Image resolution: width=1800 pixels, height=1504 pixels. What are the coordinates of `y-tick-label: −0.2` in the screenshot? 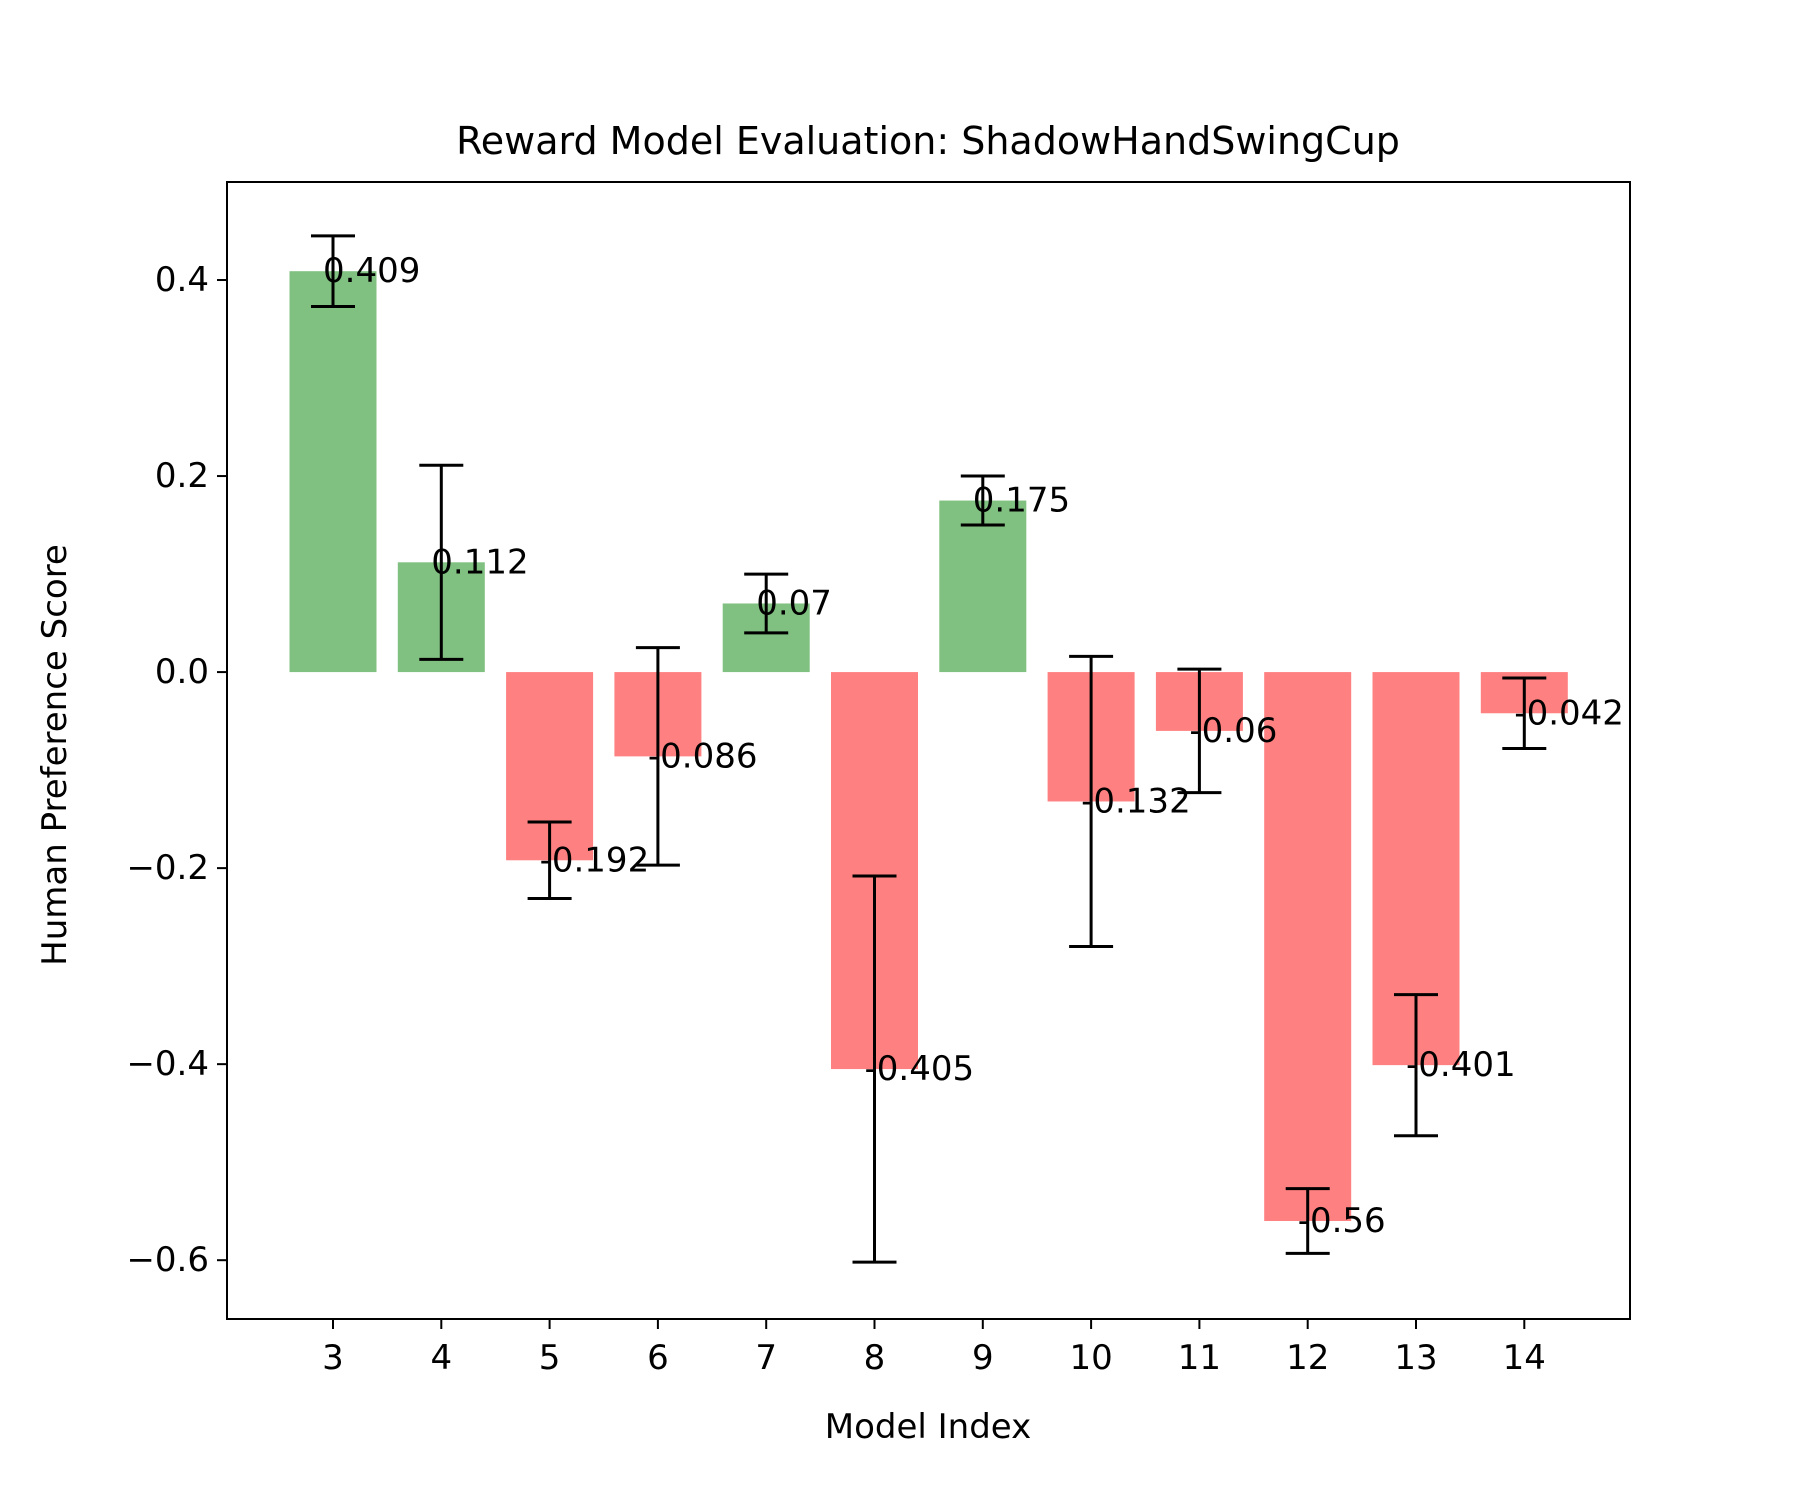 It's located at (167, 868).